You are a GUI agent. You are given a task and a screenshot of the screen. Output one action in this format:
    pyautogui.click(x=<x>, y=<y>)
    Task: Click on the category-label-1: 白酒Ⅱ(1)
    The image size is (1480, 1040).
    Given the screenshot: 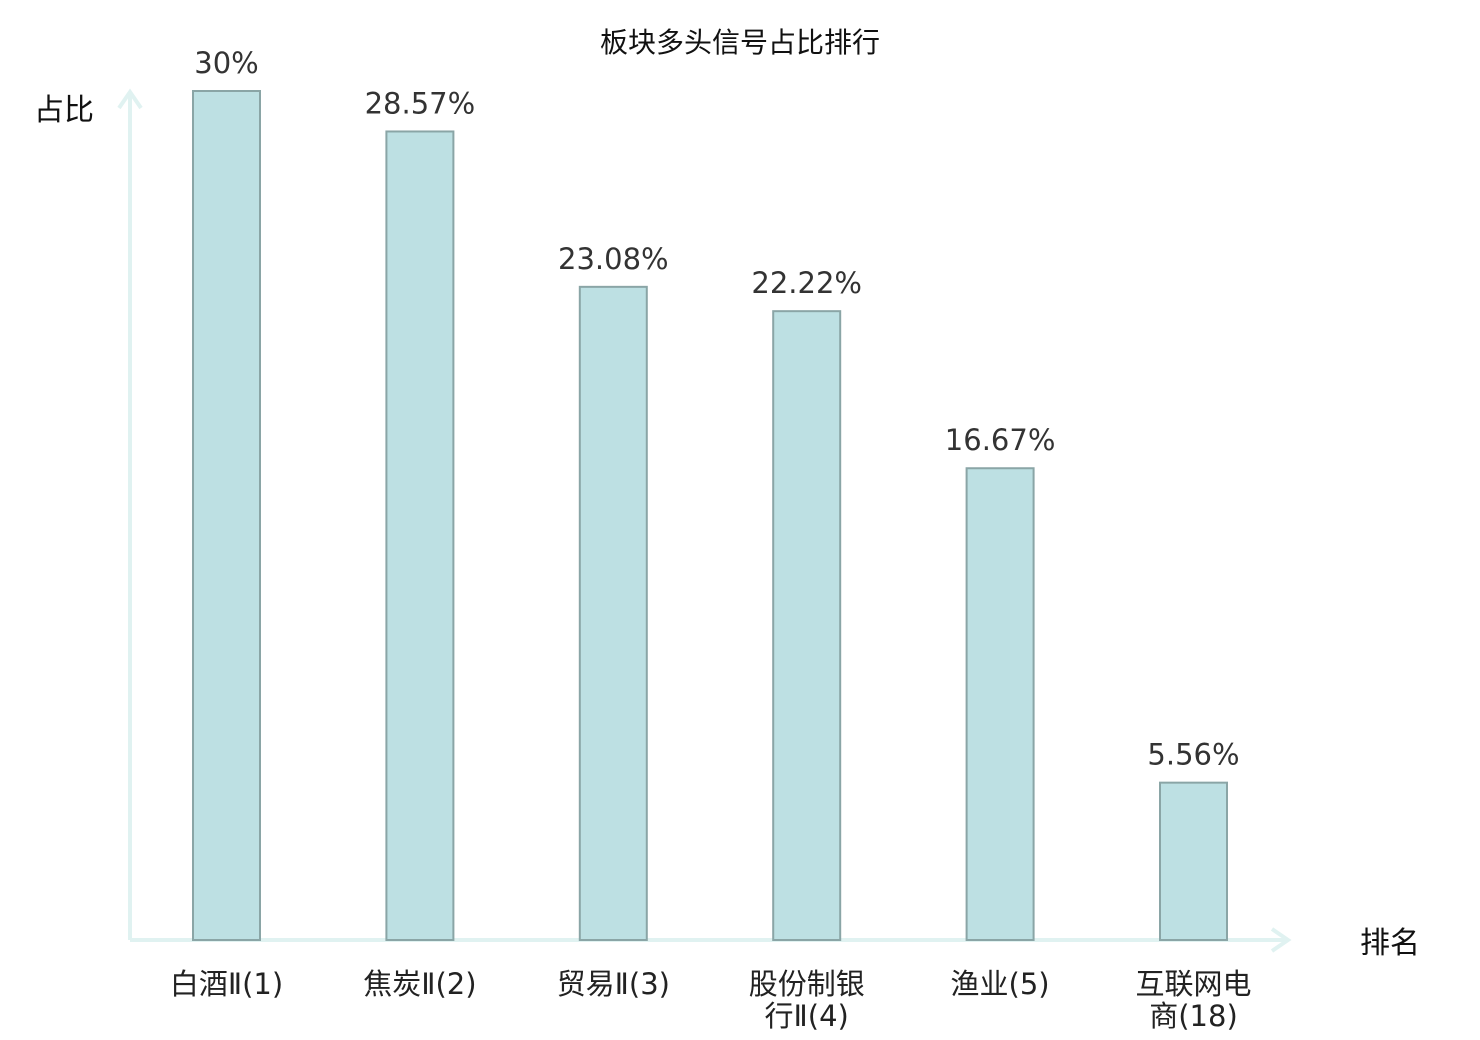 What is the action you would take?
    pyautogui.click(x=226, y=984)
    